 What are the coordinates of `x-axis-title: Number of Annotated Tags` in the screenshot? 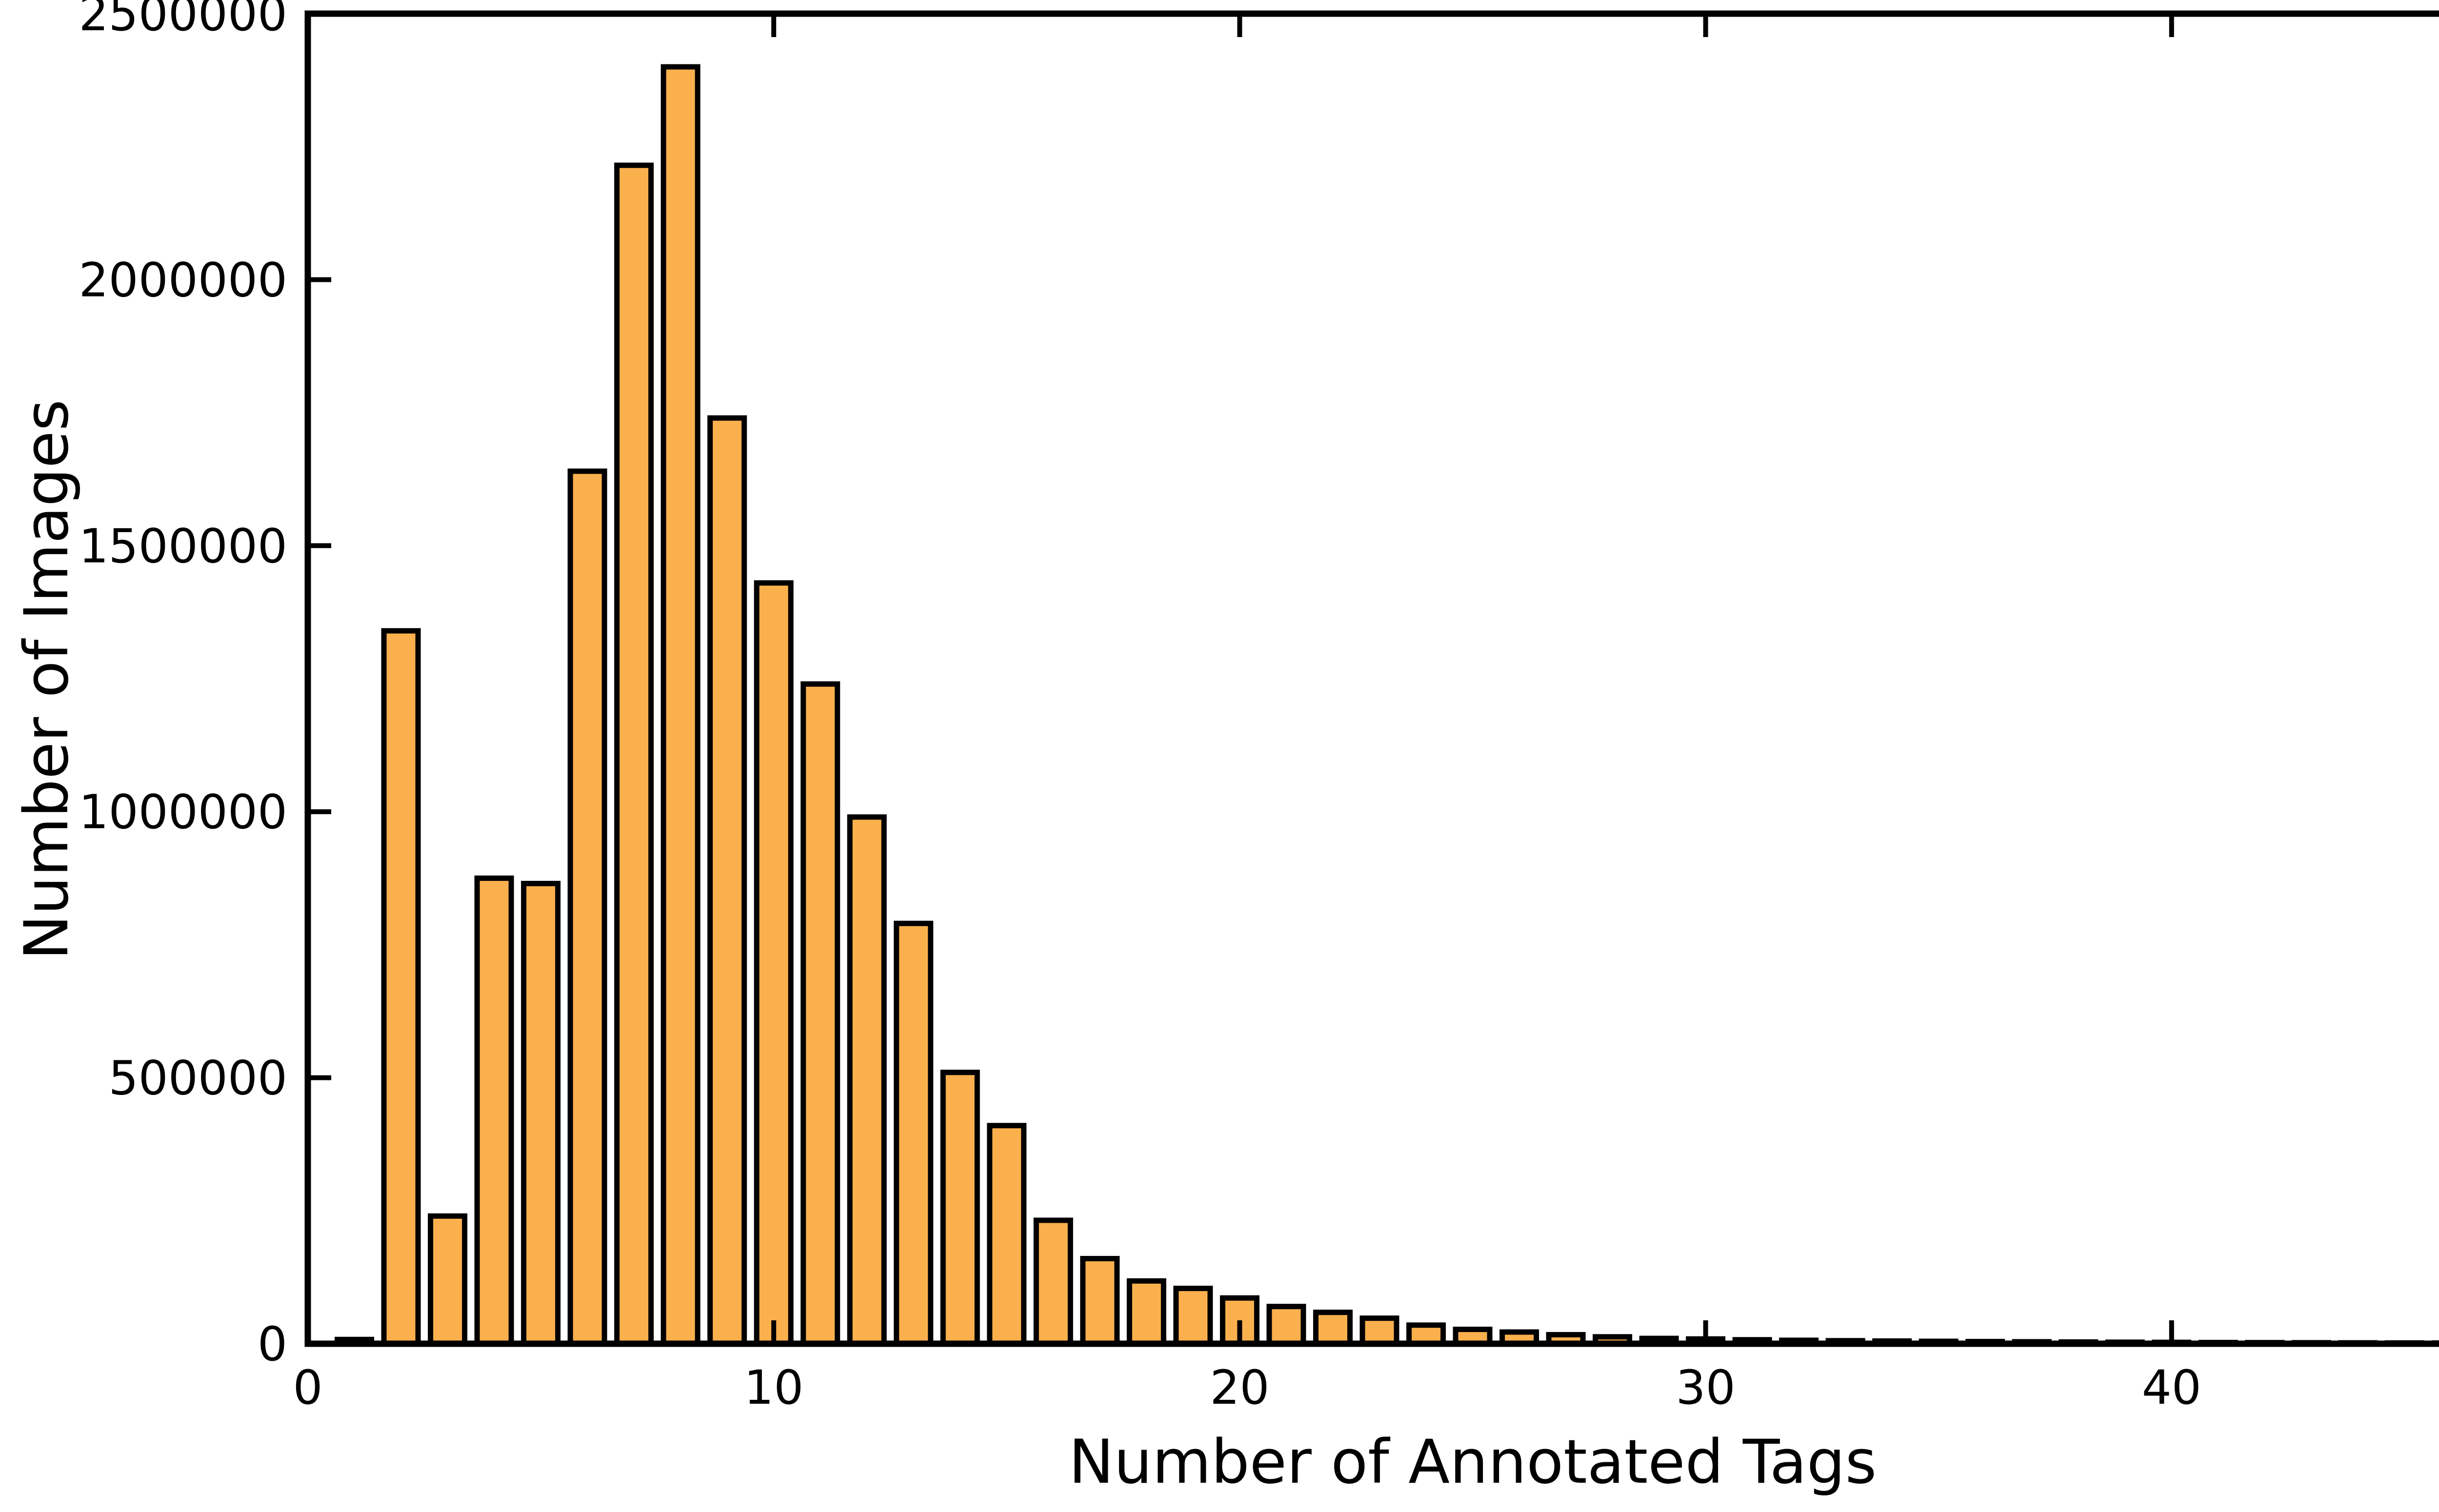 It's located at (1473, 1462).